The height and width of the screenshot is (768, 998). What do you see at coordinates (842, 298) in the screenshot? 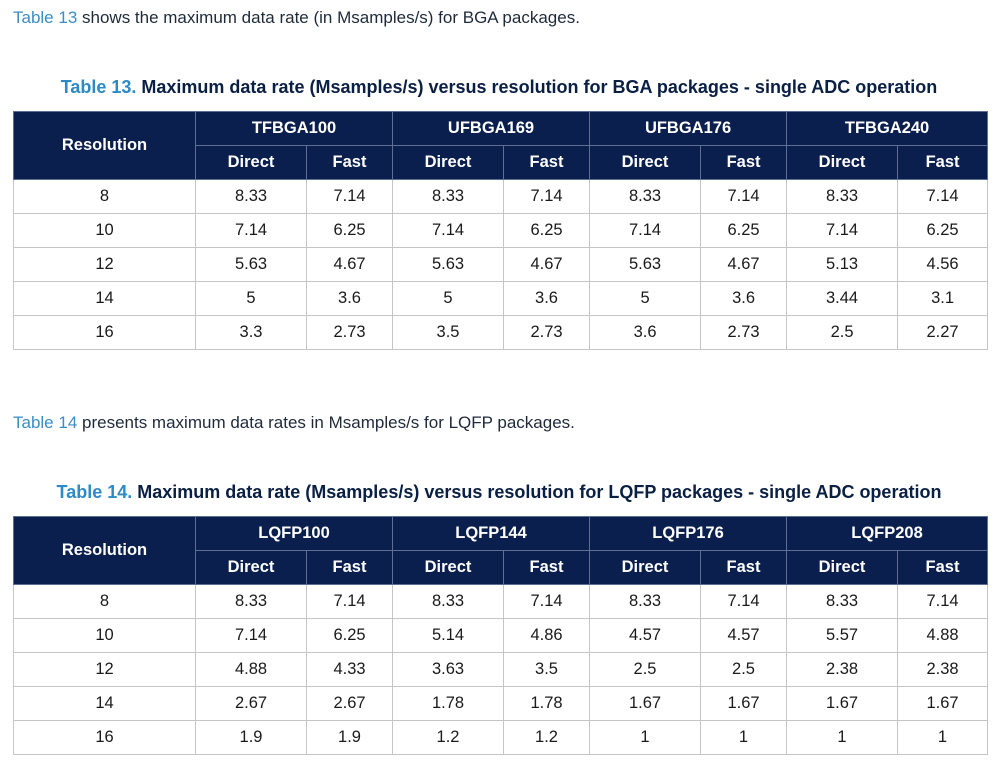
I see `rate-cell: 3.44` at bounding box center [842, 298].